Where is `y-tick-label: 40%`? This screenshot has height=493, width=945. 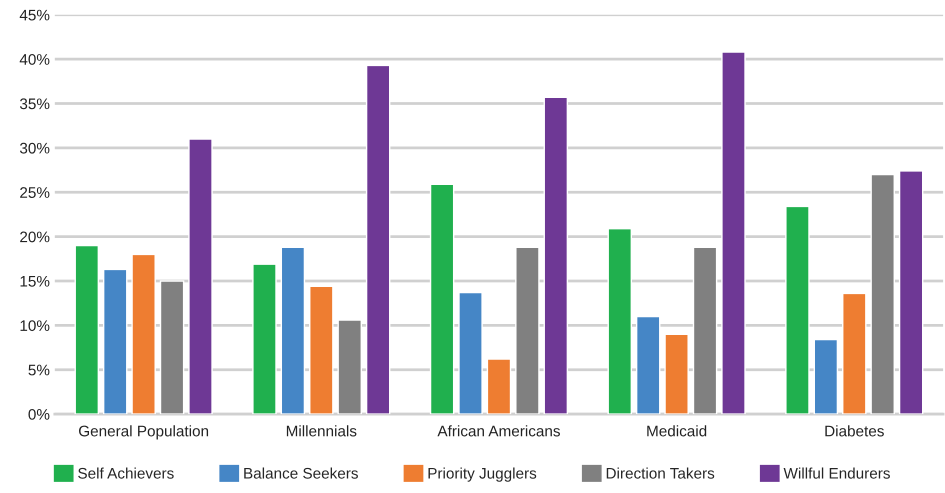 y-tick-label: 40% is located at coordinates (35, 59).